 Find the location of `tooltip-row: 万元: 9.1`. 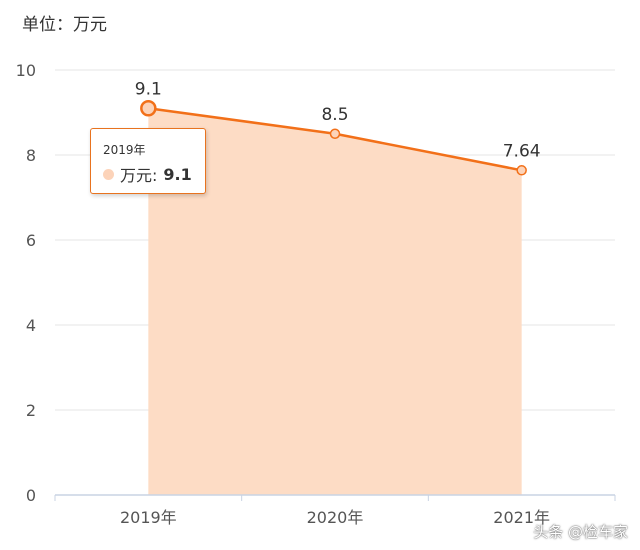

tooltip-row: 万元: 9.1 is located at coordinates (154, 174).